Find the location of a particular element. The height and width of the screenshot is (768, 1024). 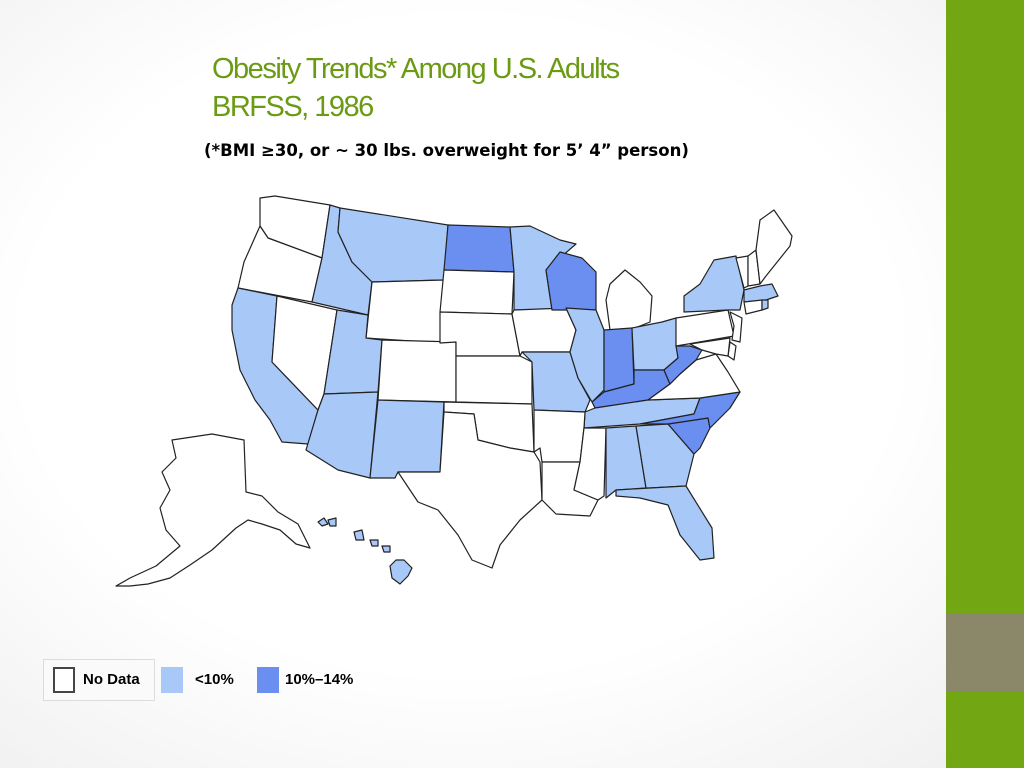

sidebar-accent-top is located at coordinates (985, 307).